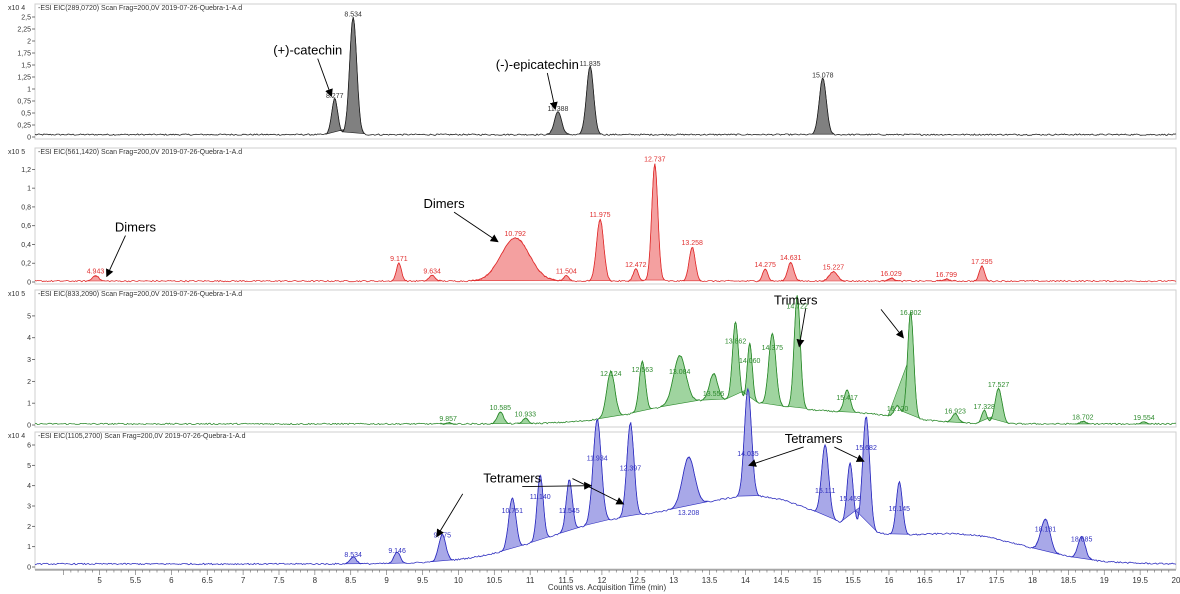 The image size is (1180, 594). I want to click on x-tick-label: 16, so click(889, 580).